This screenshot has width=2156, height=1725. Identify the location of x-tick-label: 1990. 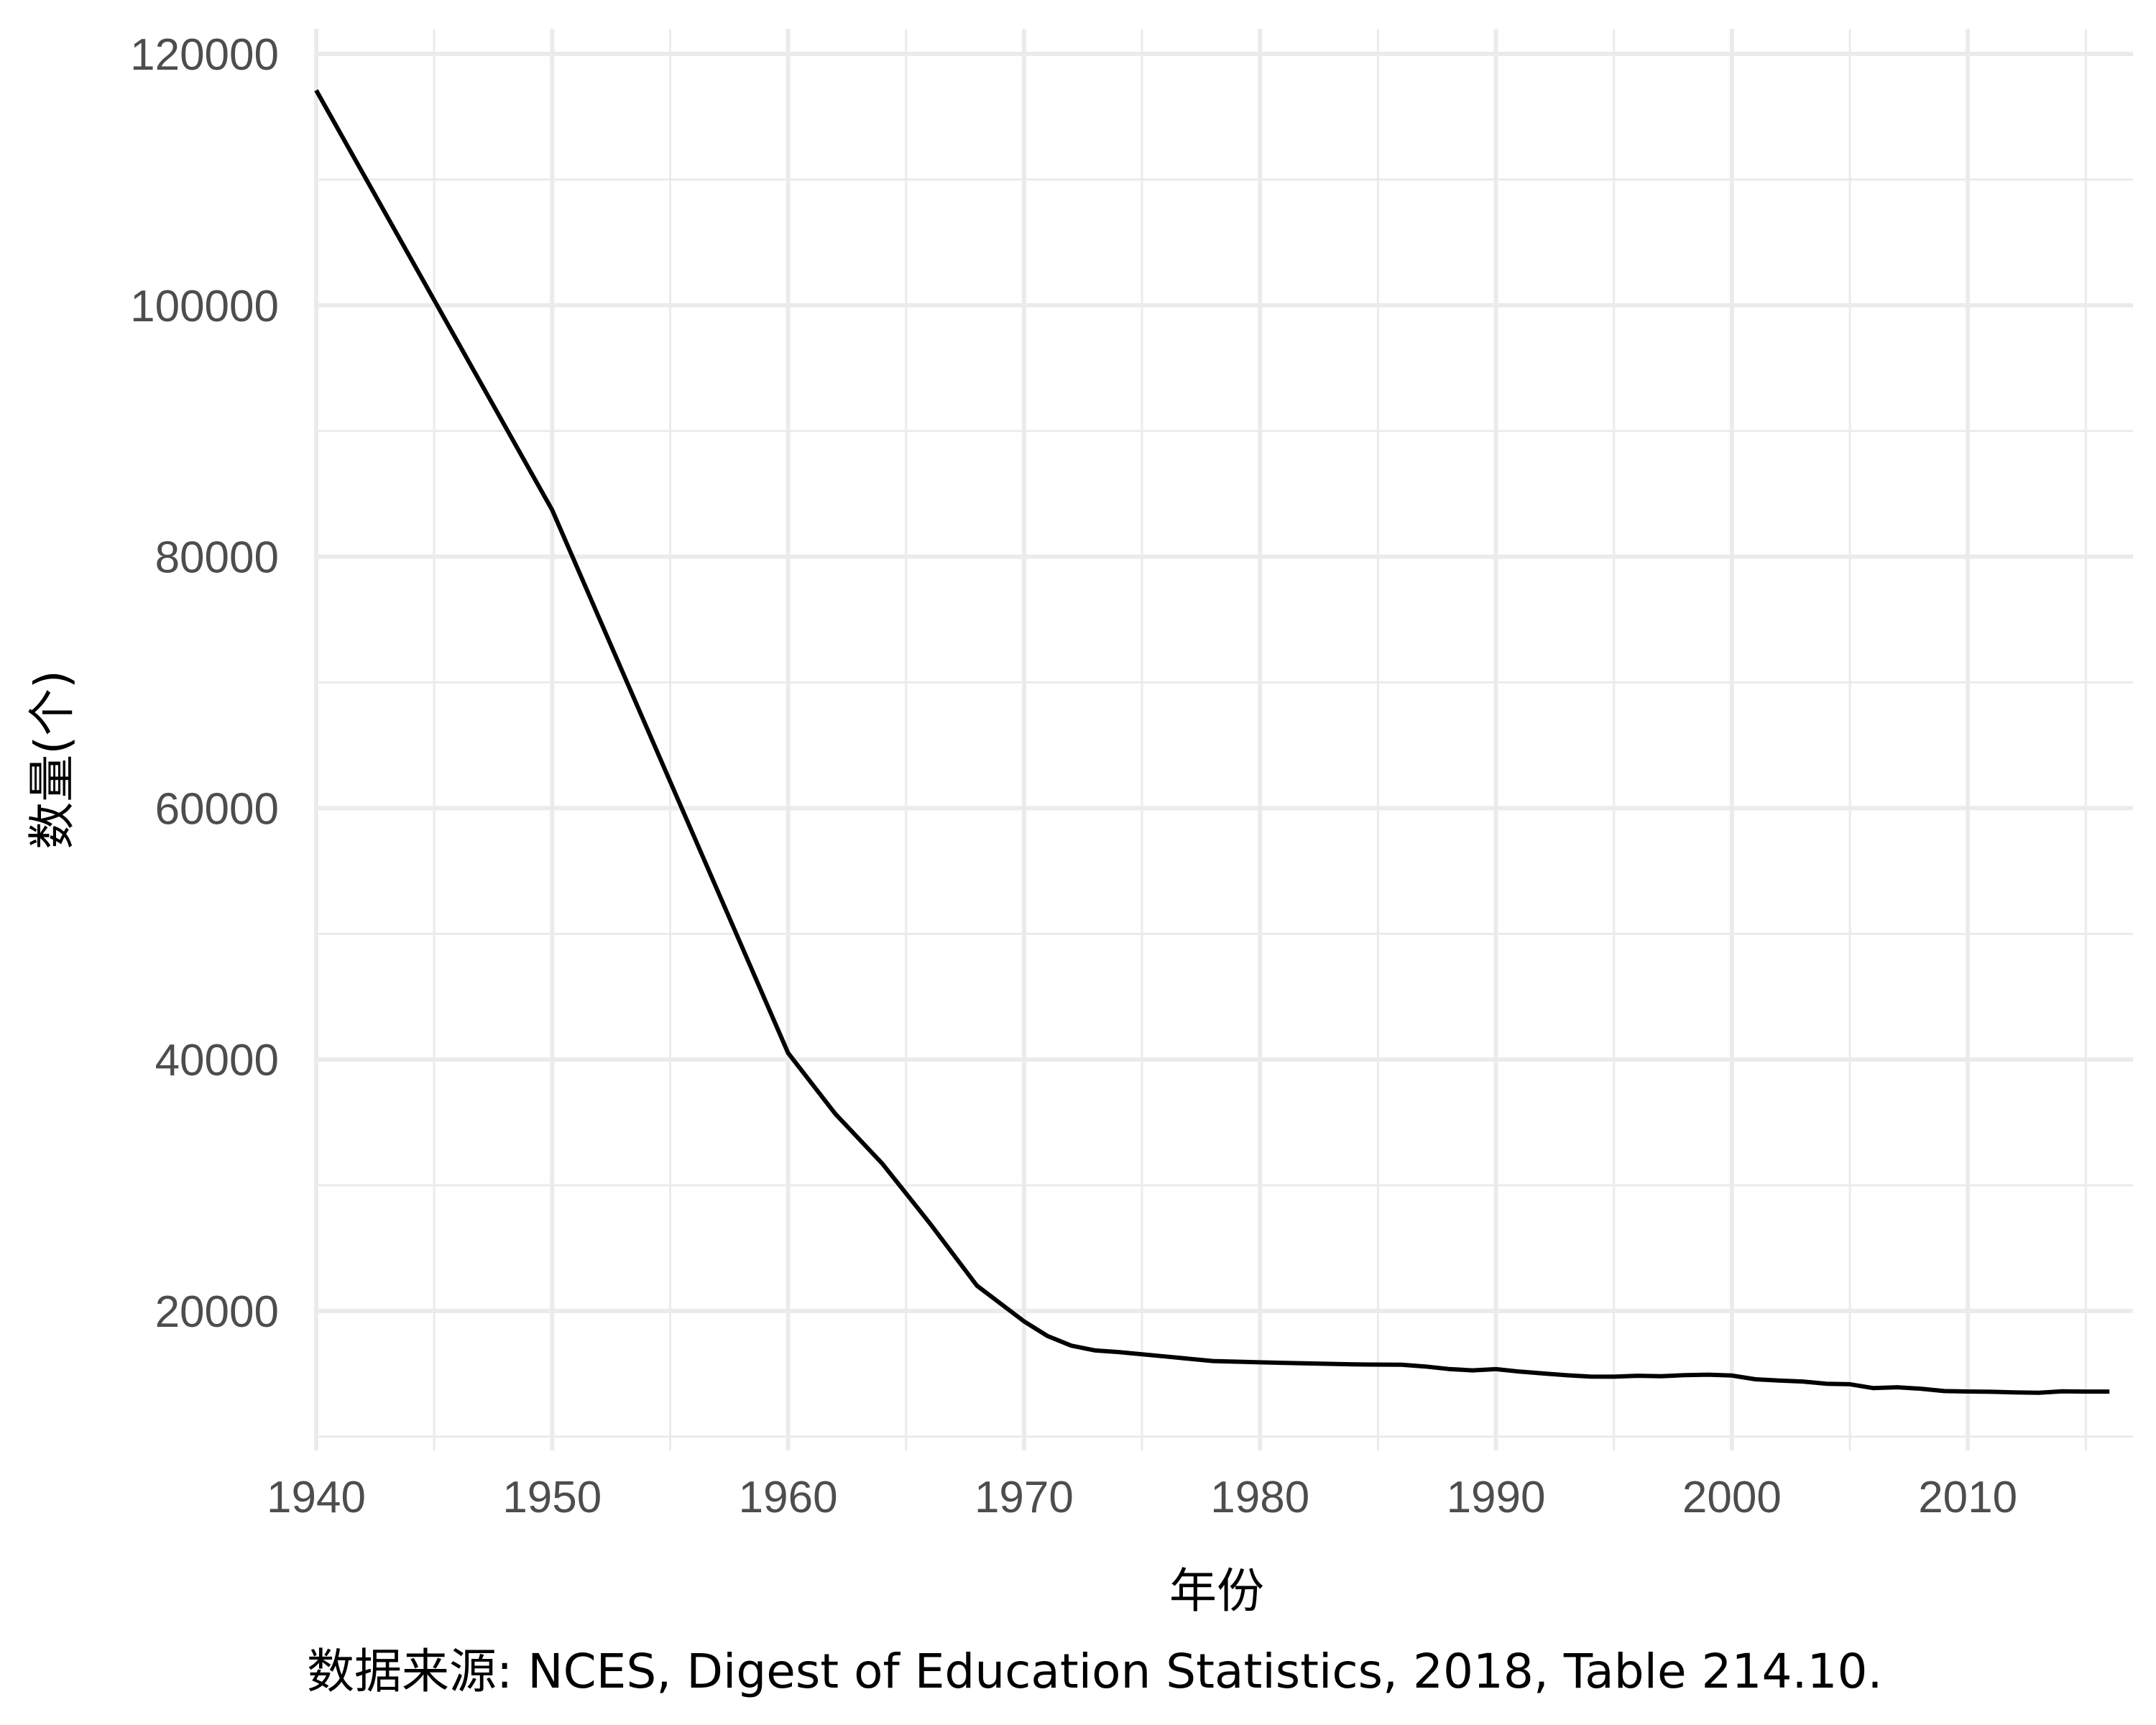
(1497, 1497).